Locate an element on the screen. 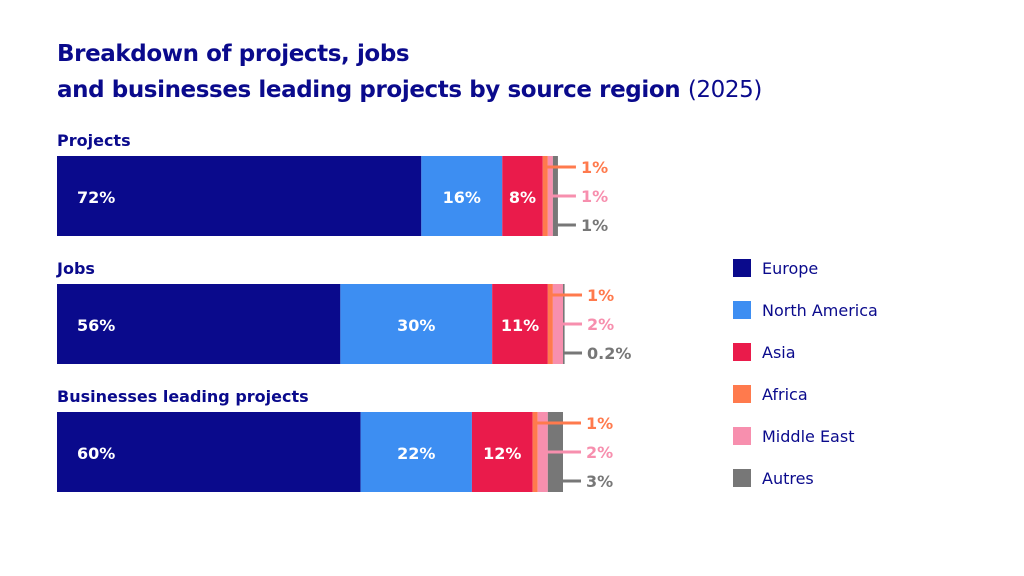 This screenshot has width=1024, height=576. data-label-jobs-autres: 0.2% is located at coordinates (609, 353).